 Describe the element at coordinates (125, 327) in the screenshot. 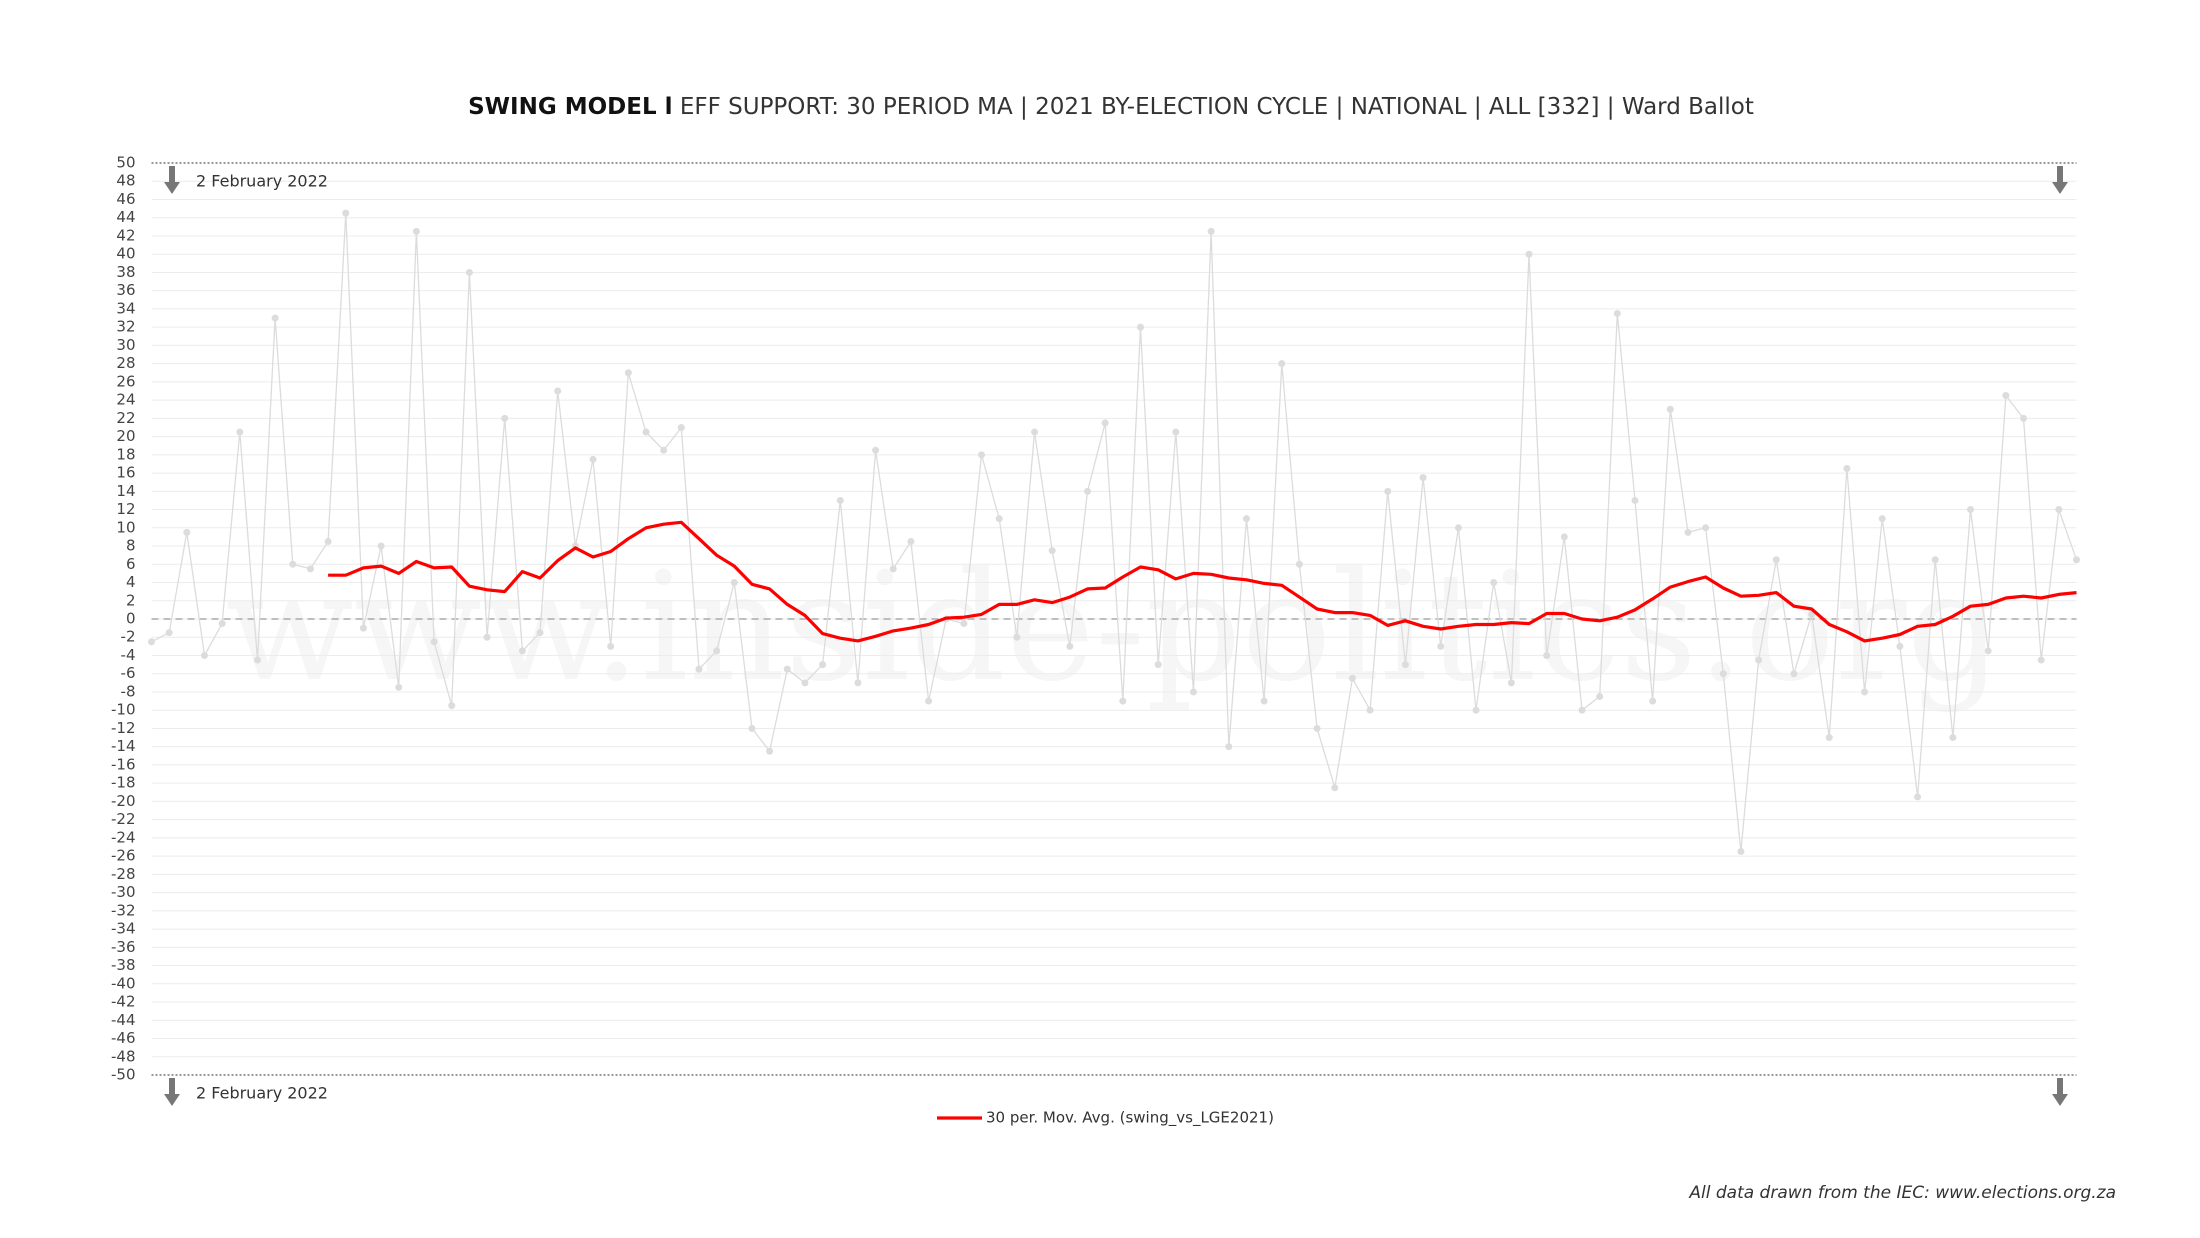

I see `y-tick-label: 32` at that location.